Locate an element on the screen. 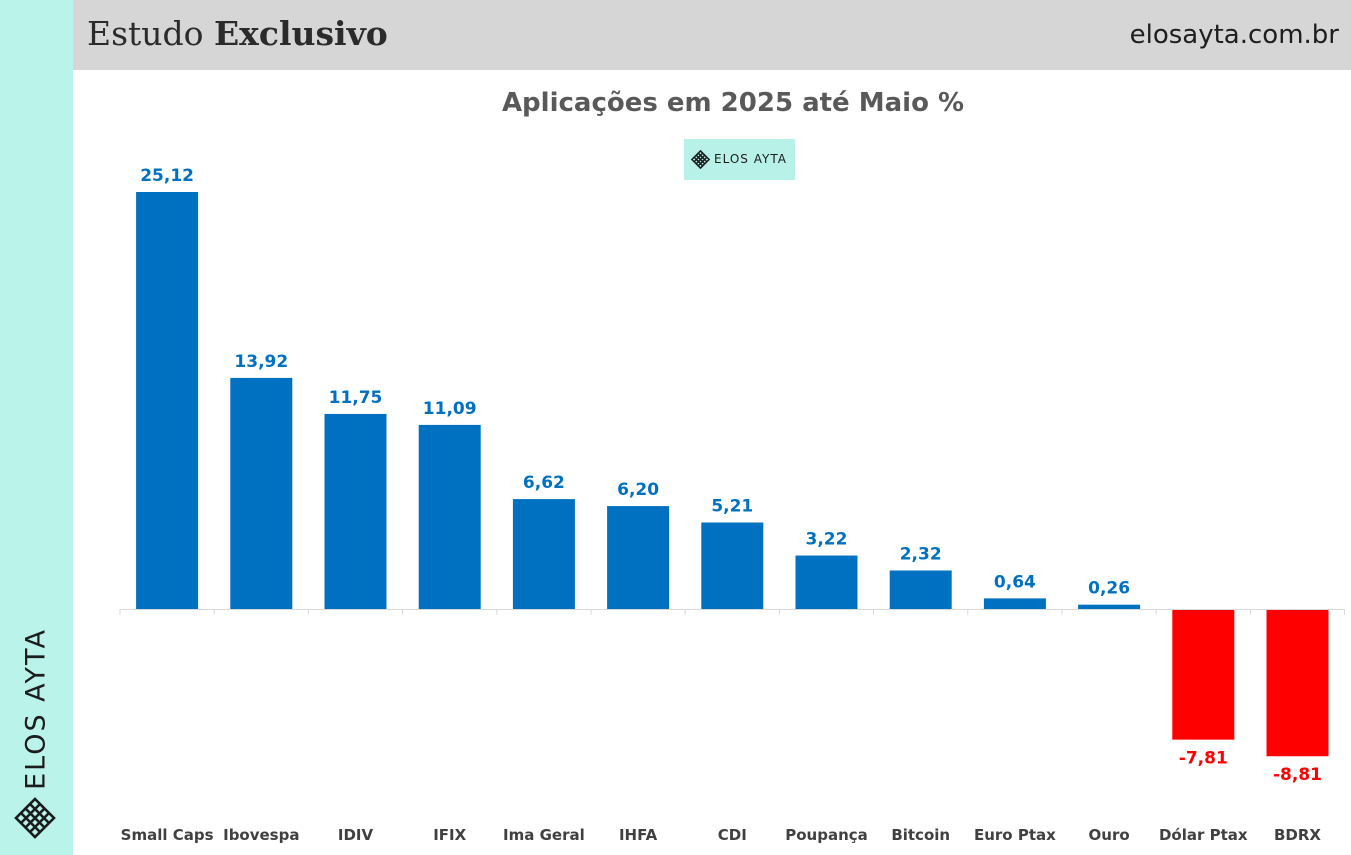  data-label: 3,22 is located at coordinates (827, 540).